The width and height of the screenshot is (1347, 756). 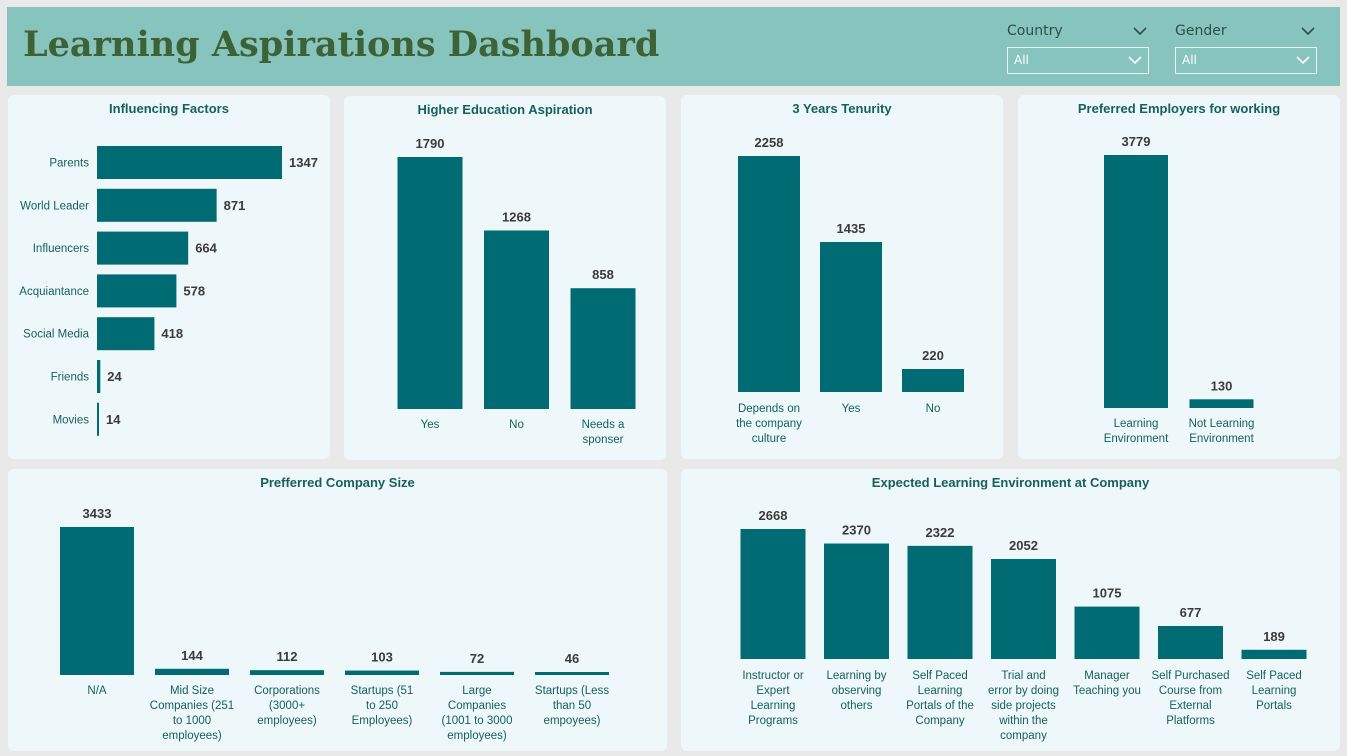 What do you see at coordinates (206, 248) in the screenshot?
I see `data-label: 664` at bounding box center [206, 248].